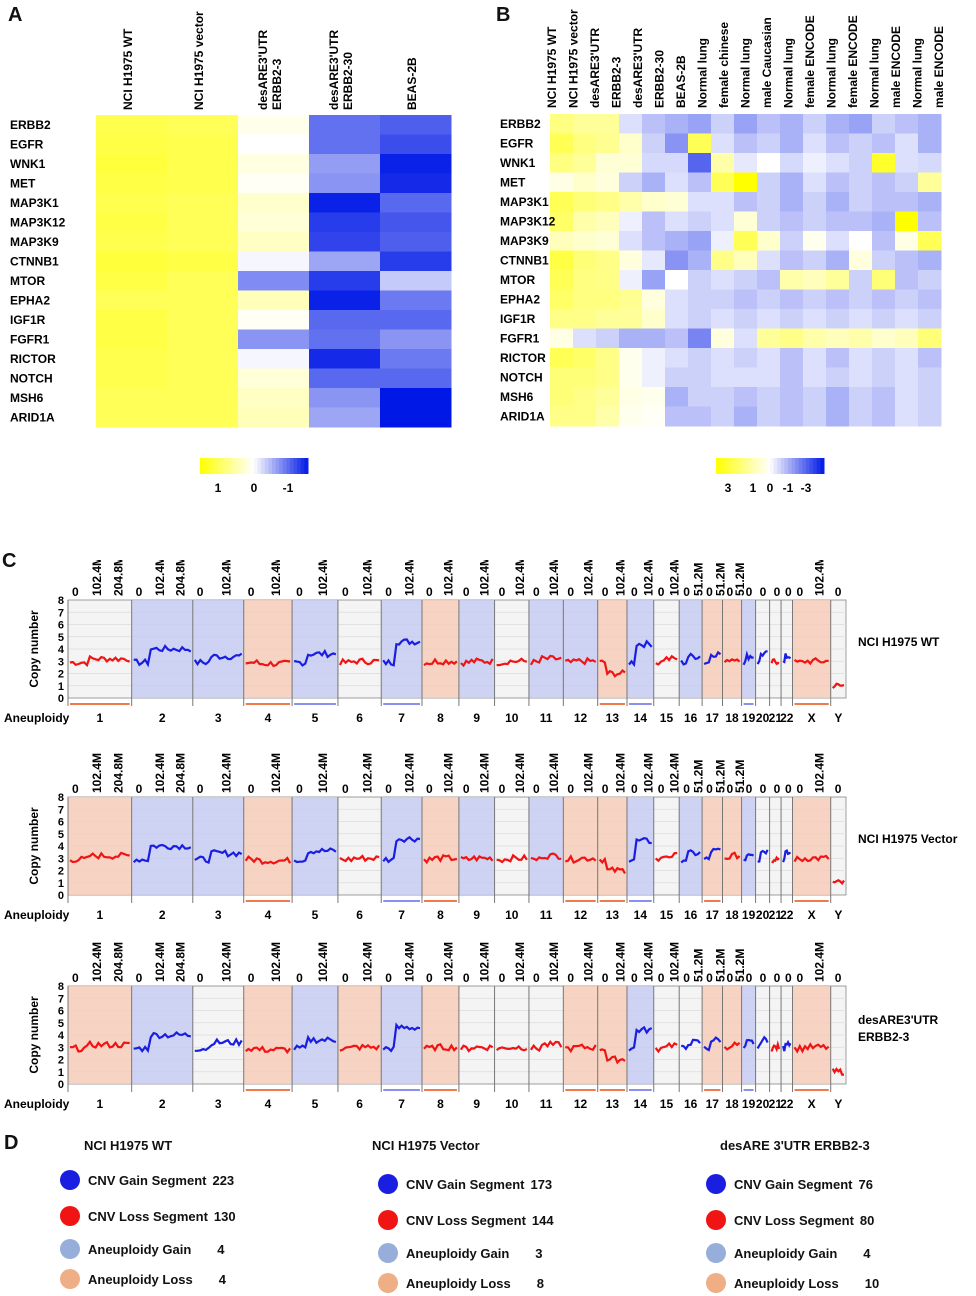 The image size is (976, 1296). What do you see at coordinates (440, 718) in the screenshot?
I see `cn-chrom-label: 8` at bounding box center [440, 718].